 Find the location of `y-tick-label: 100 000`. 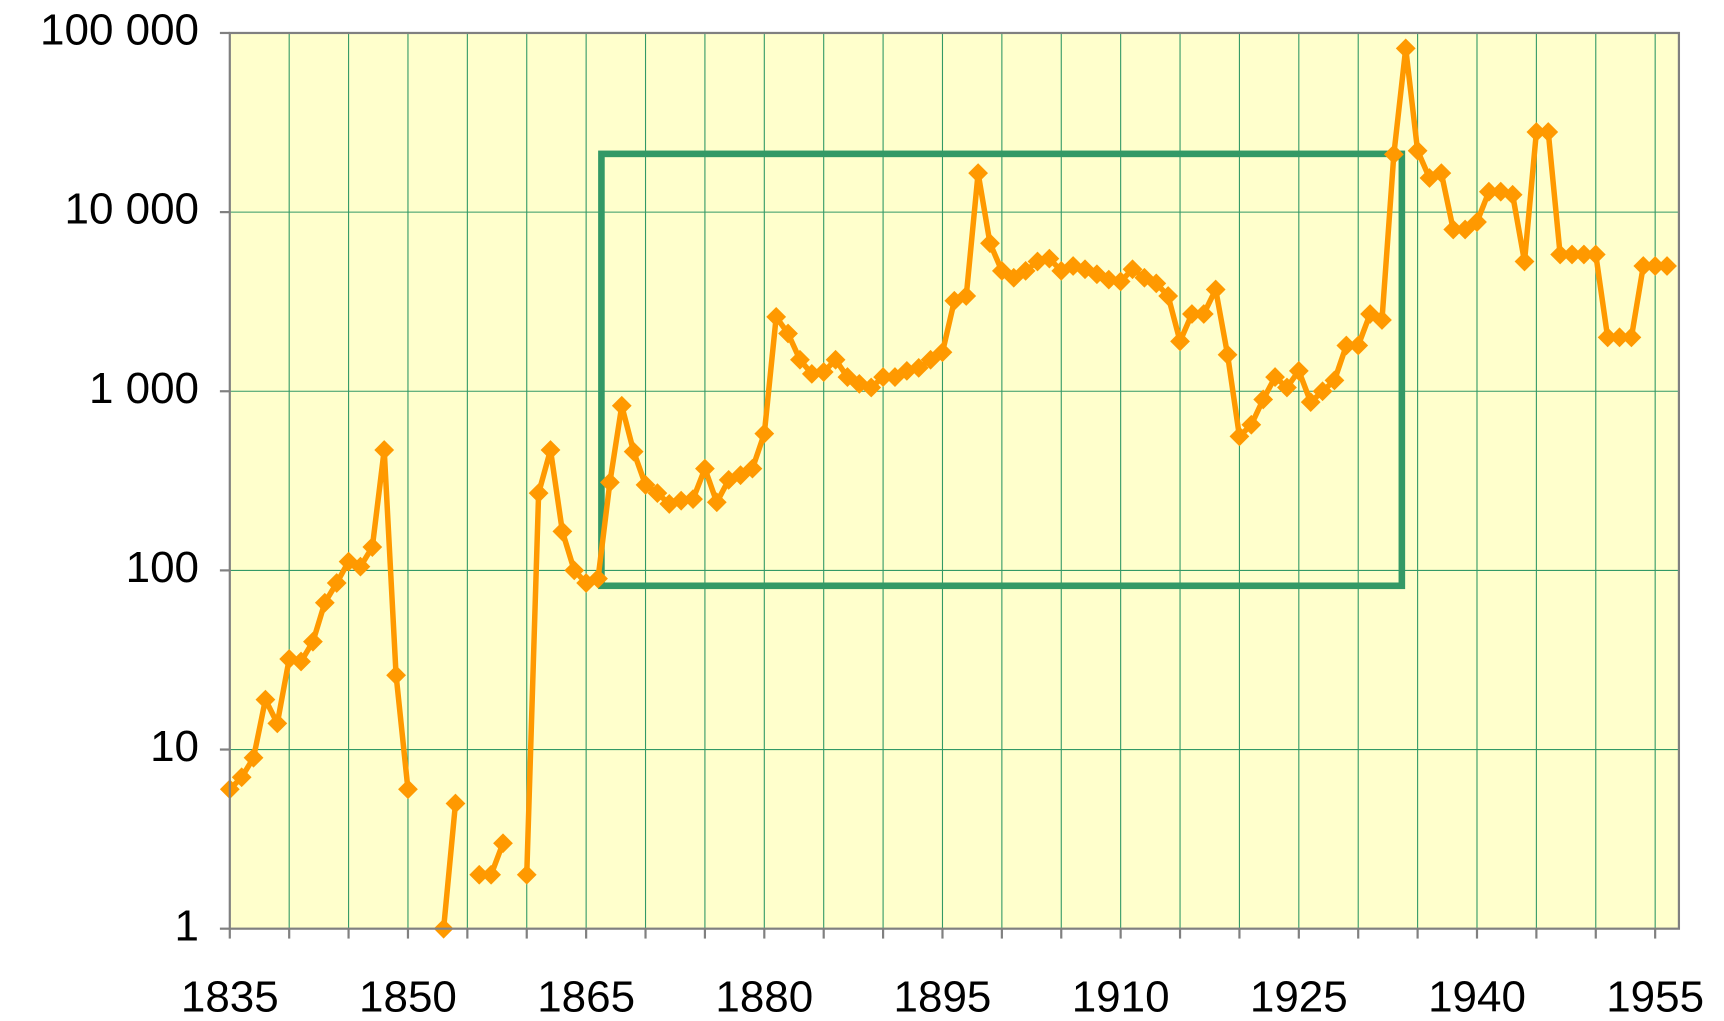

y-tick-label: 100 000 is located at coordinates (119, 30).